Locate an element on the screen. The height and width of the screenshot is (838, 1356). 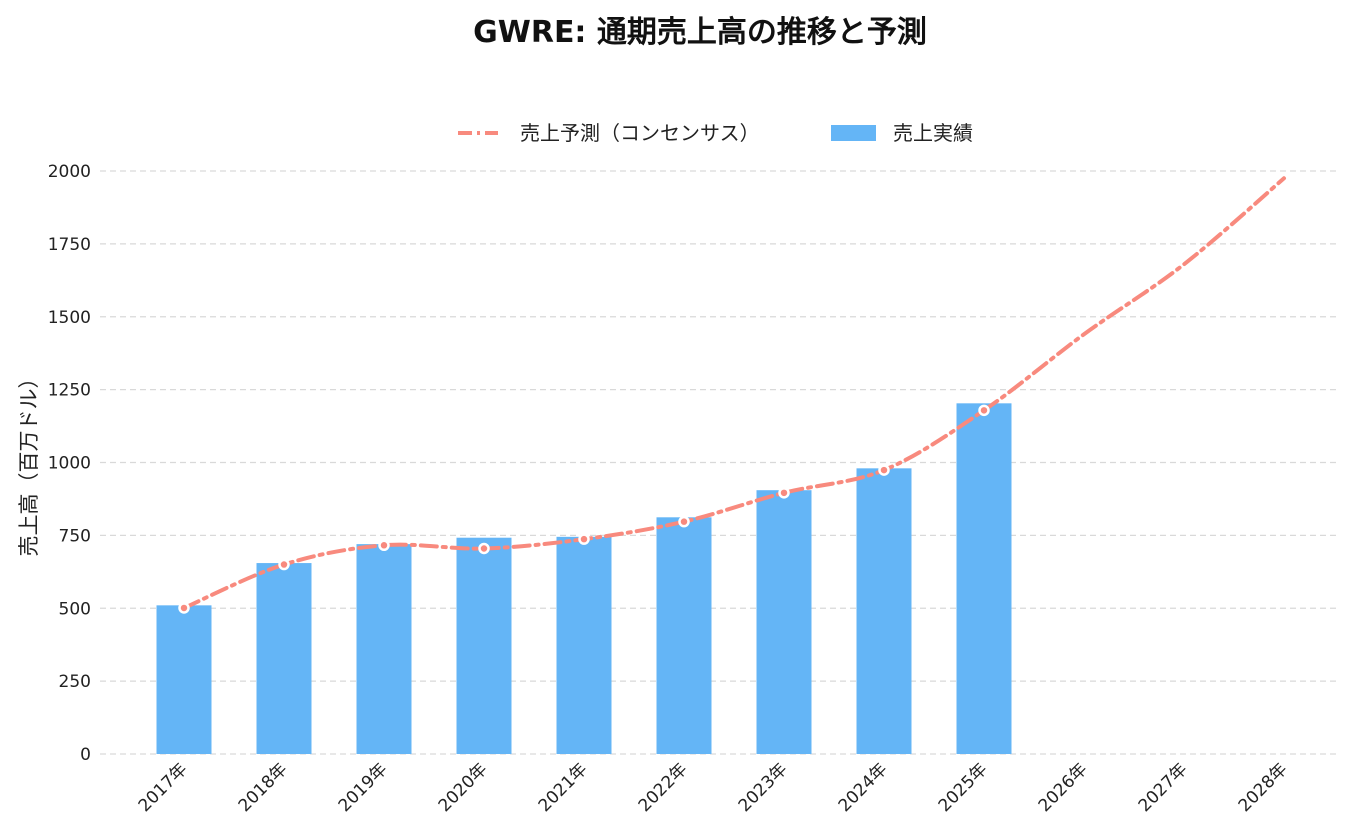
y-axis-ticks: 0 250 500 750 1000 1250 1500 1750 2000 is located at coordinates (69, 463).